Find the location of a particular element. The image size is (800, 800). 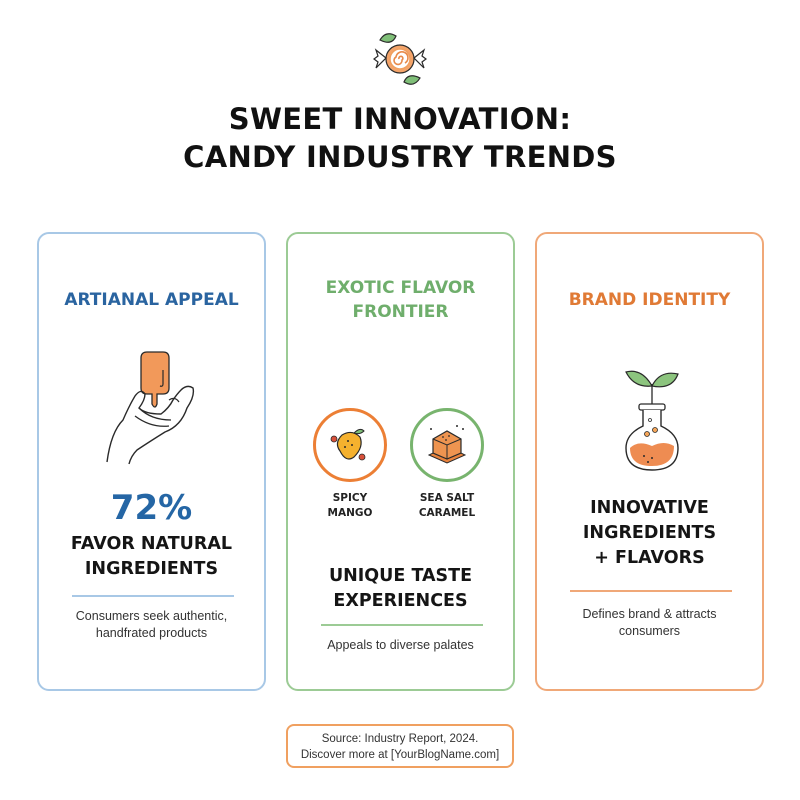

card-headline: FAVOR NATURAL INGREDIENTS is located at coordinates (151, 557).